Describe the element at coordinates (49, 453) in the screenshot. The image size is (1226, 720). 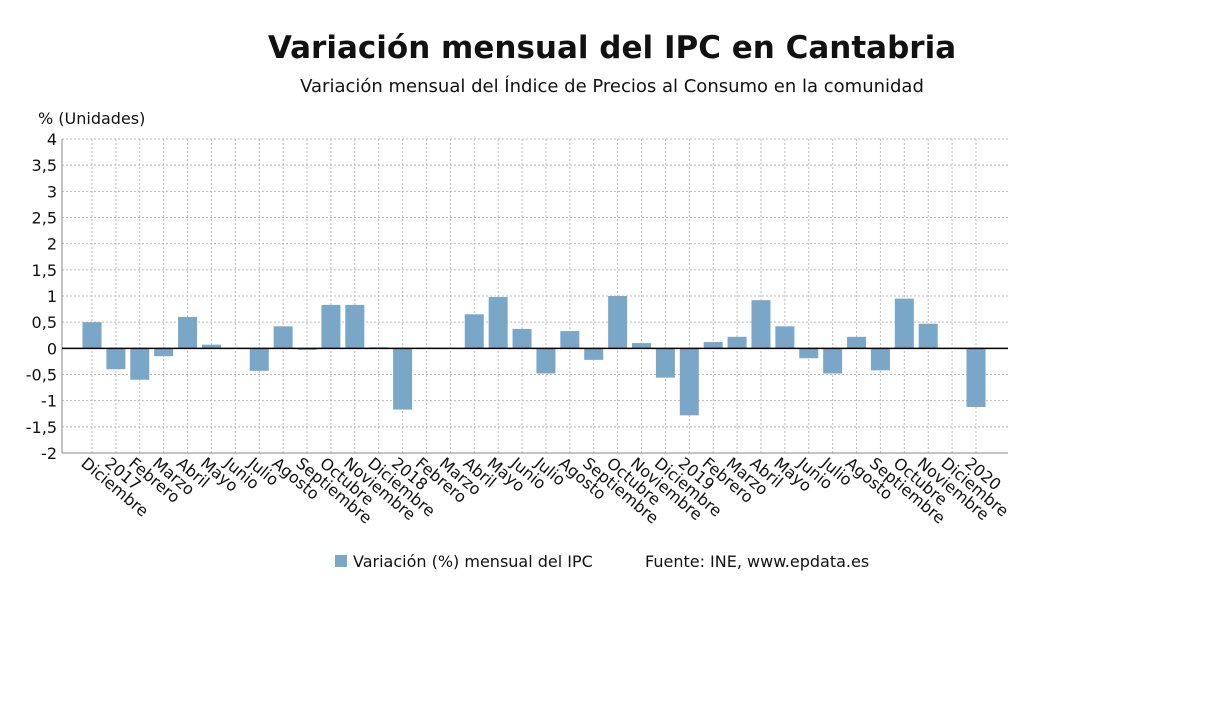
I see `y-tick-label: -2` at that location.